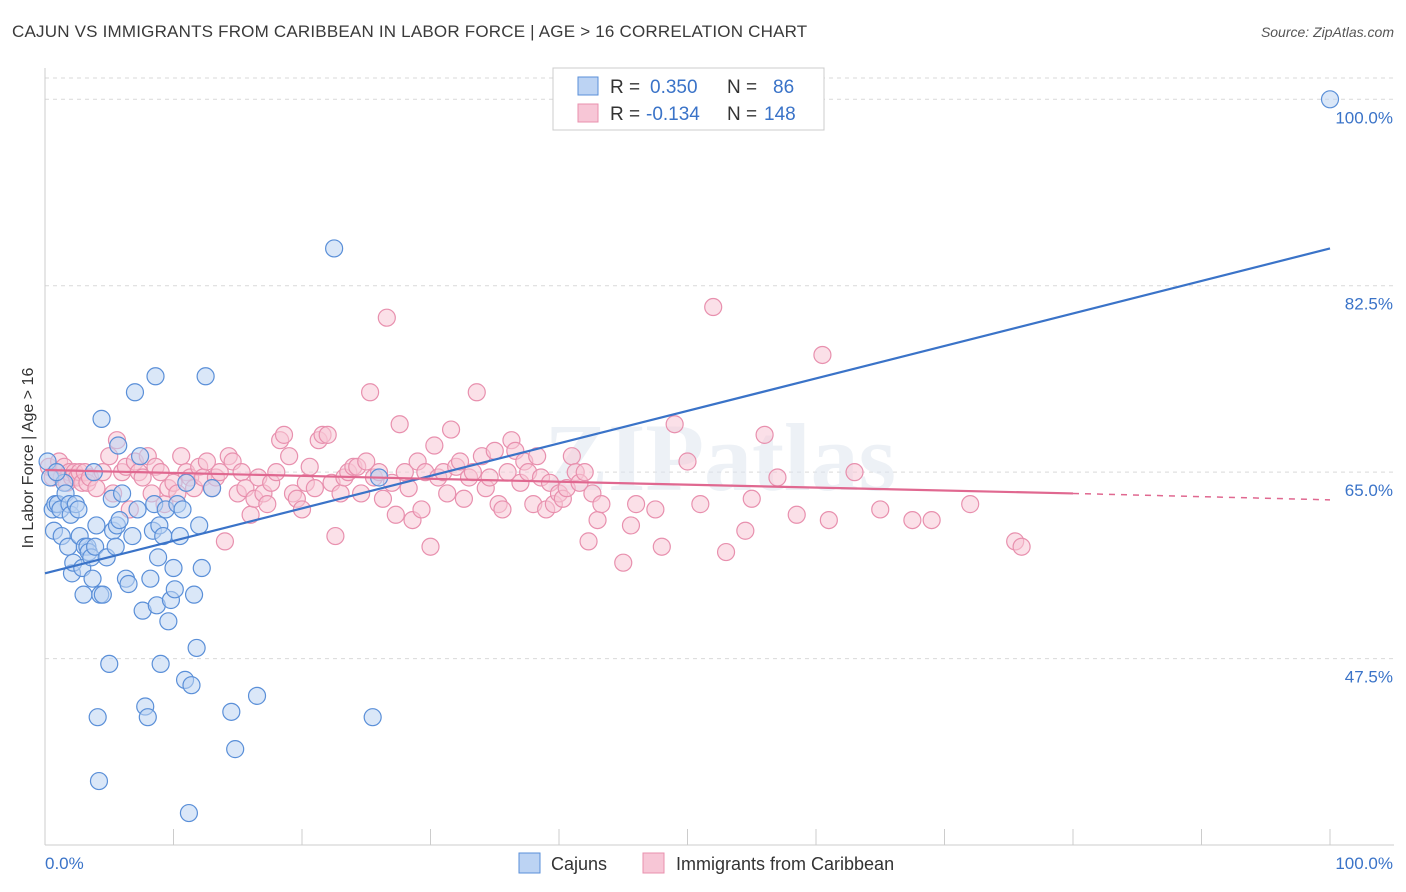 The image size is (1406, 892). What do you see at coordinates (688, 99) in the screenshot?
I see `stats-legend: R = 0.350 N = 86 R = -0.134 N = 148` at bounding box center [688, 99].